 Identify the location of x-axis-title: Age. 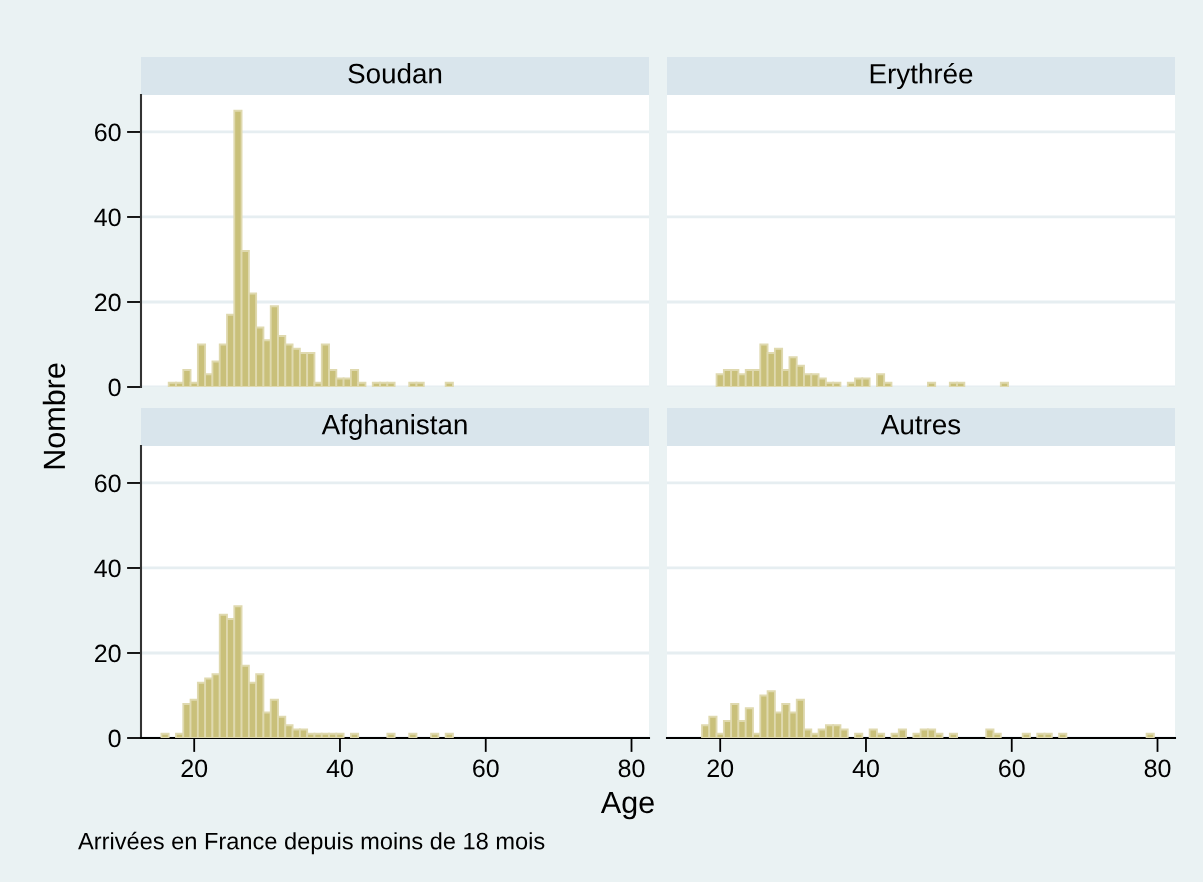
(627, 805).